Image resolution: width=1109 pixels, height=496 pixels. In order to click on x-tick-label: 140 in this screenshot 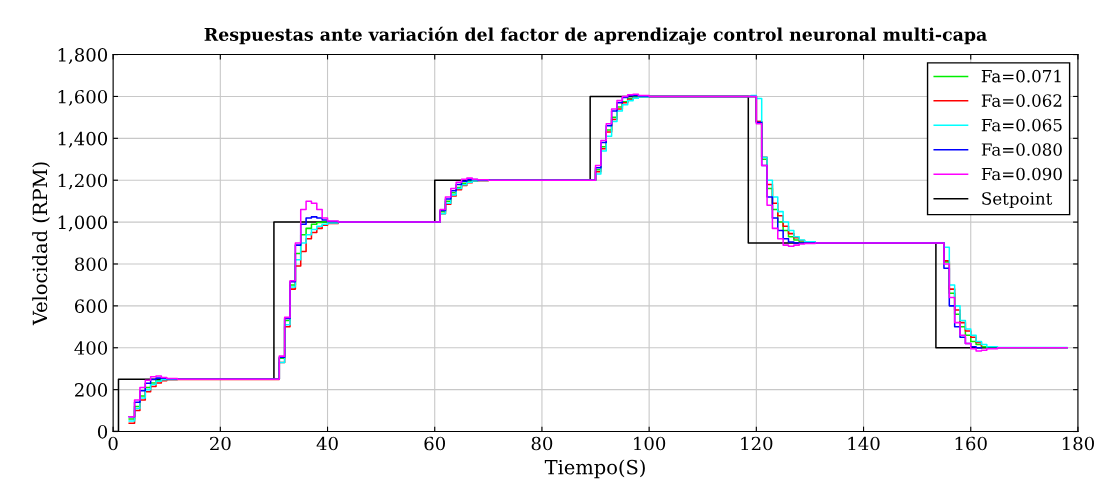, I will do `click(864, 443)`.